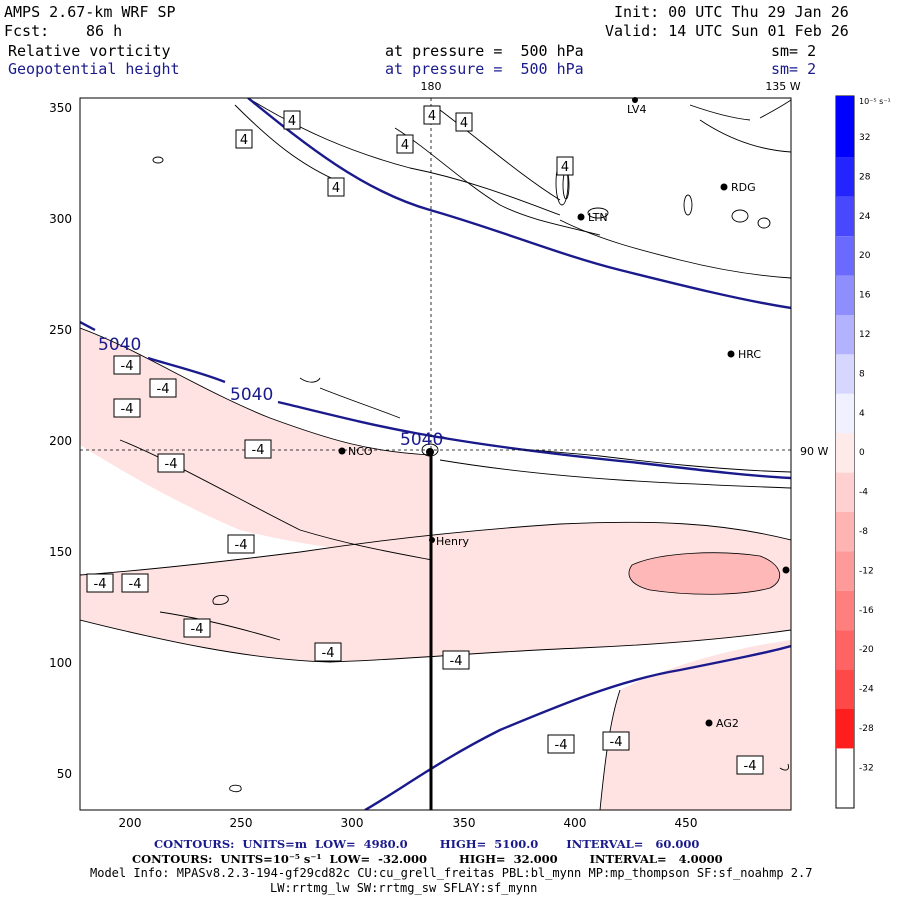  I want to click on station-label: Henry, so click(453, 541).